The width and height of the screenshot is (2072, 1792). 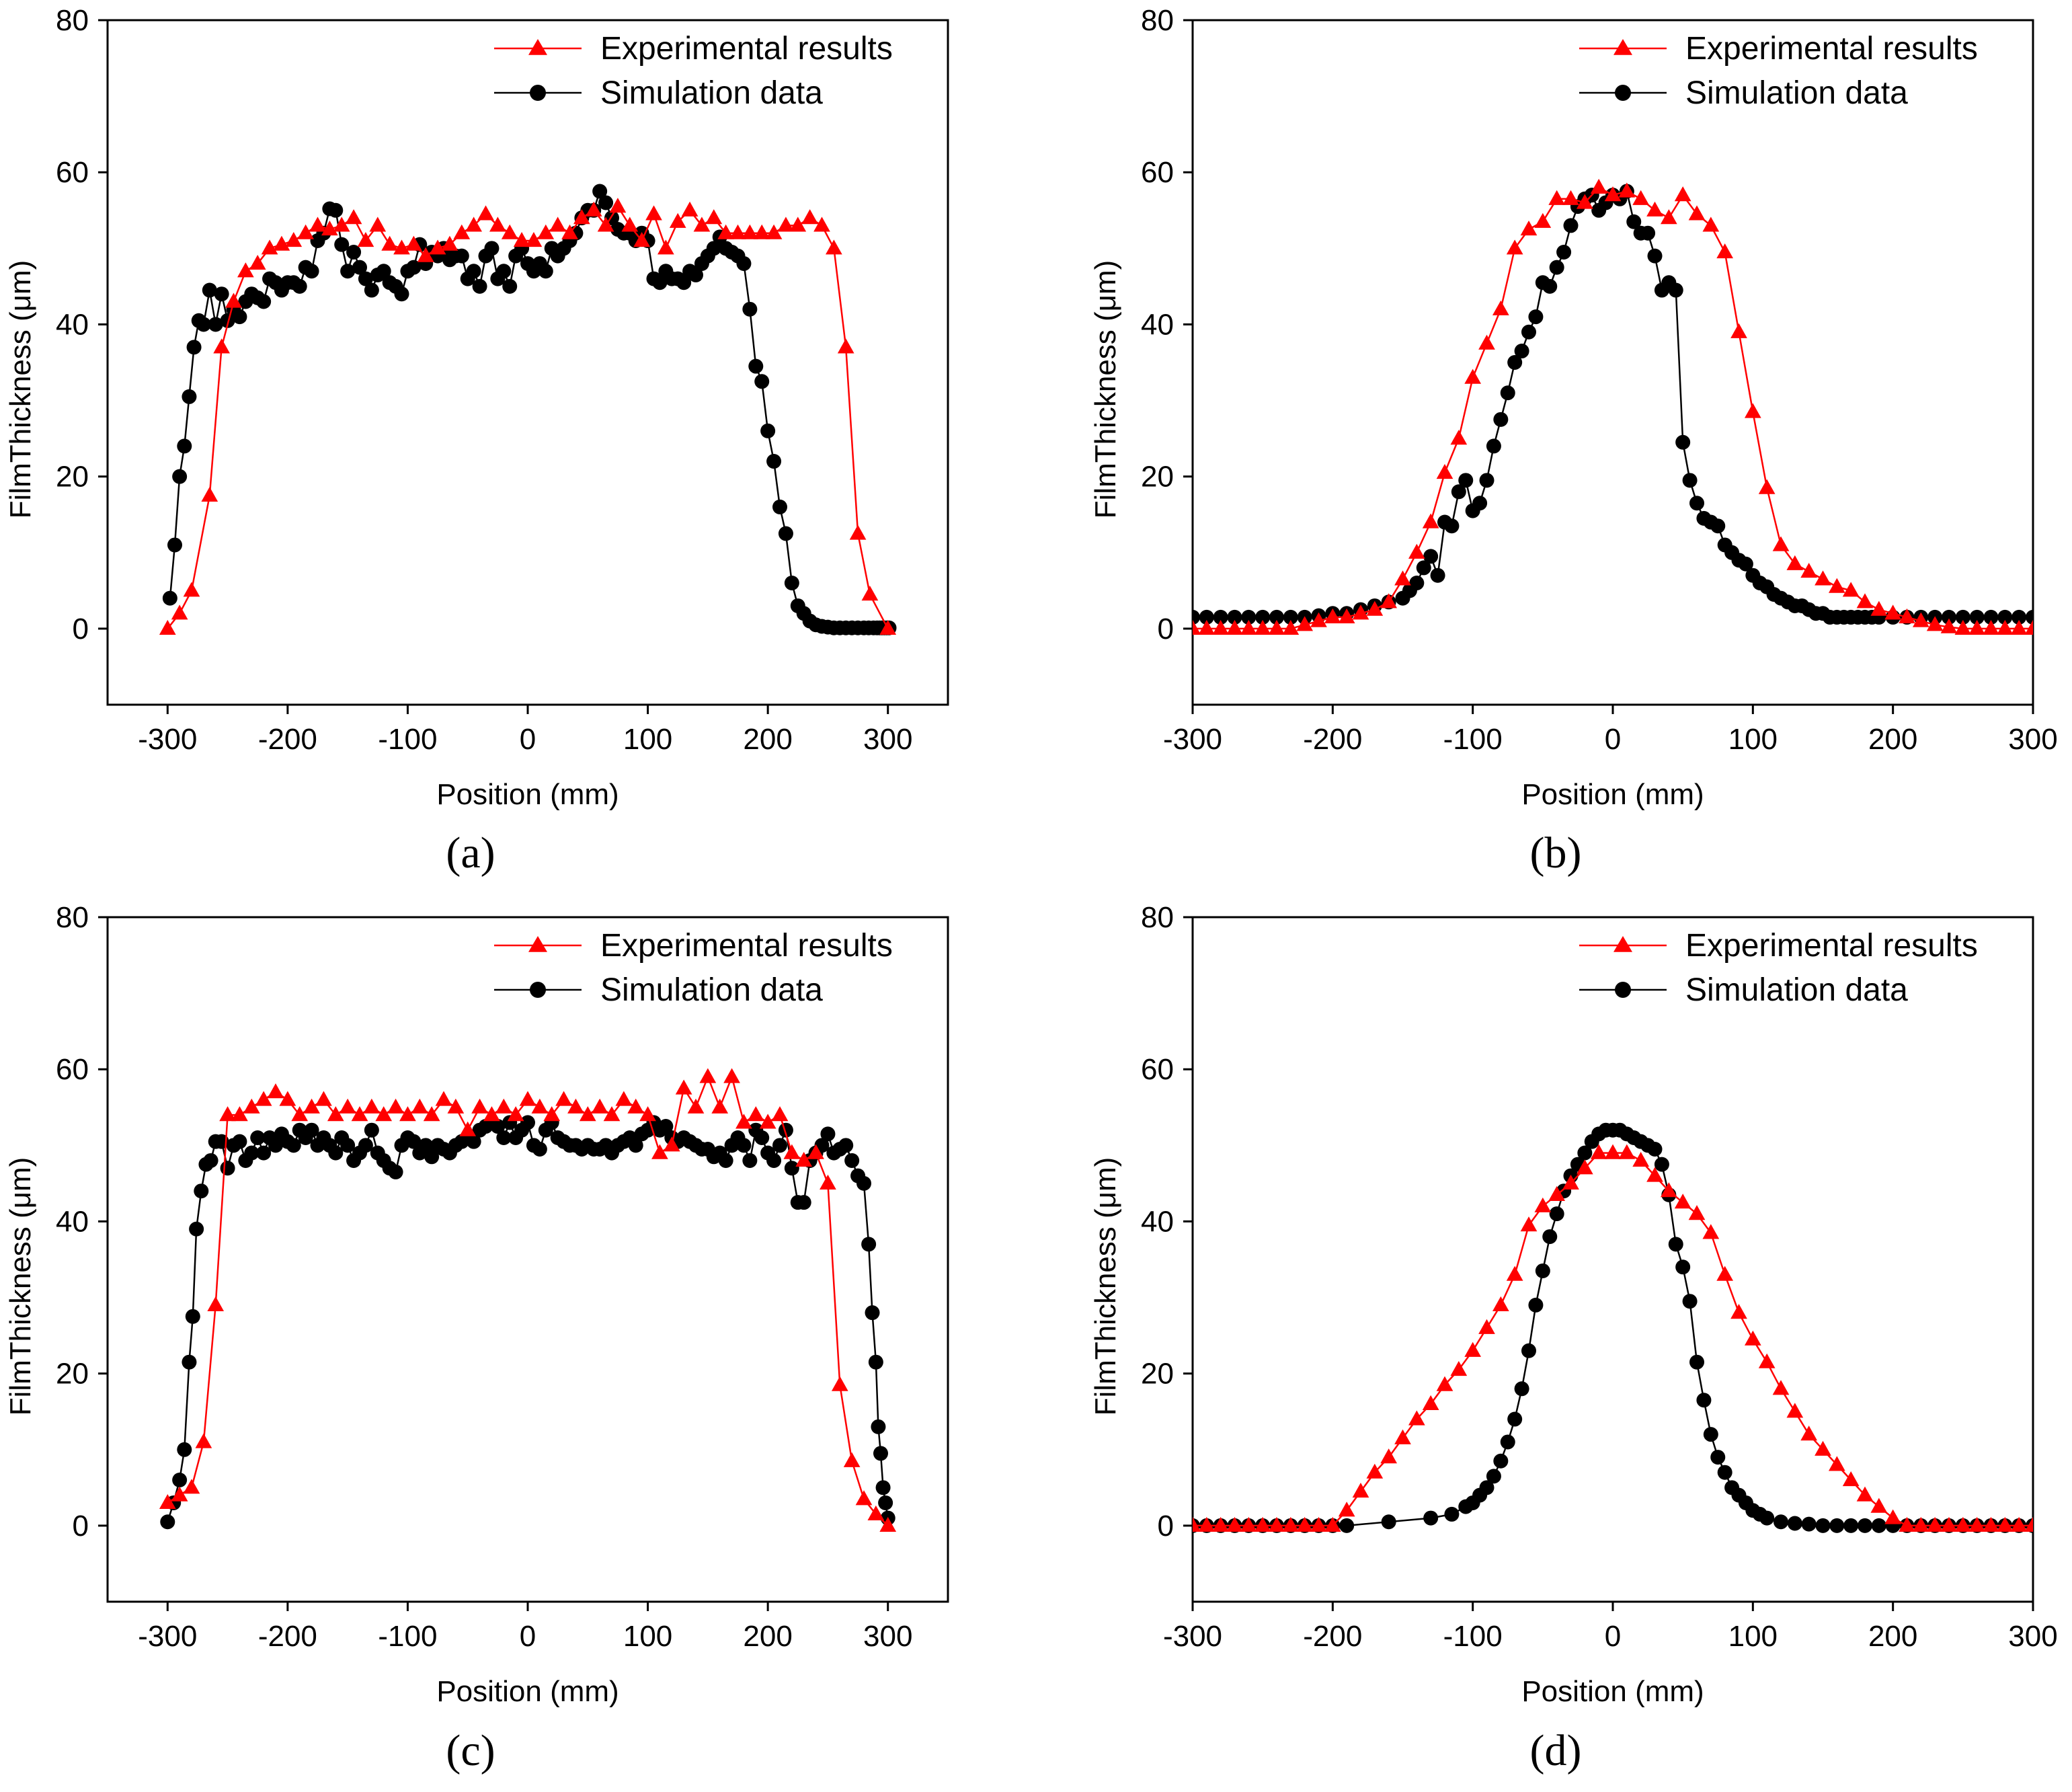 I want to click on x-tick-label: 300, so click(x=2032, y=740).